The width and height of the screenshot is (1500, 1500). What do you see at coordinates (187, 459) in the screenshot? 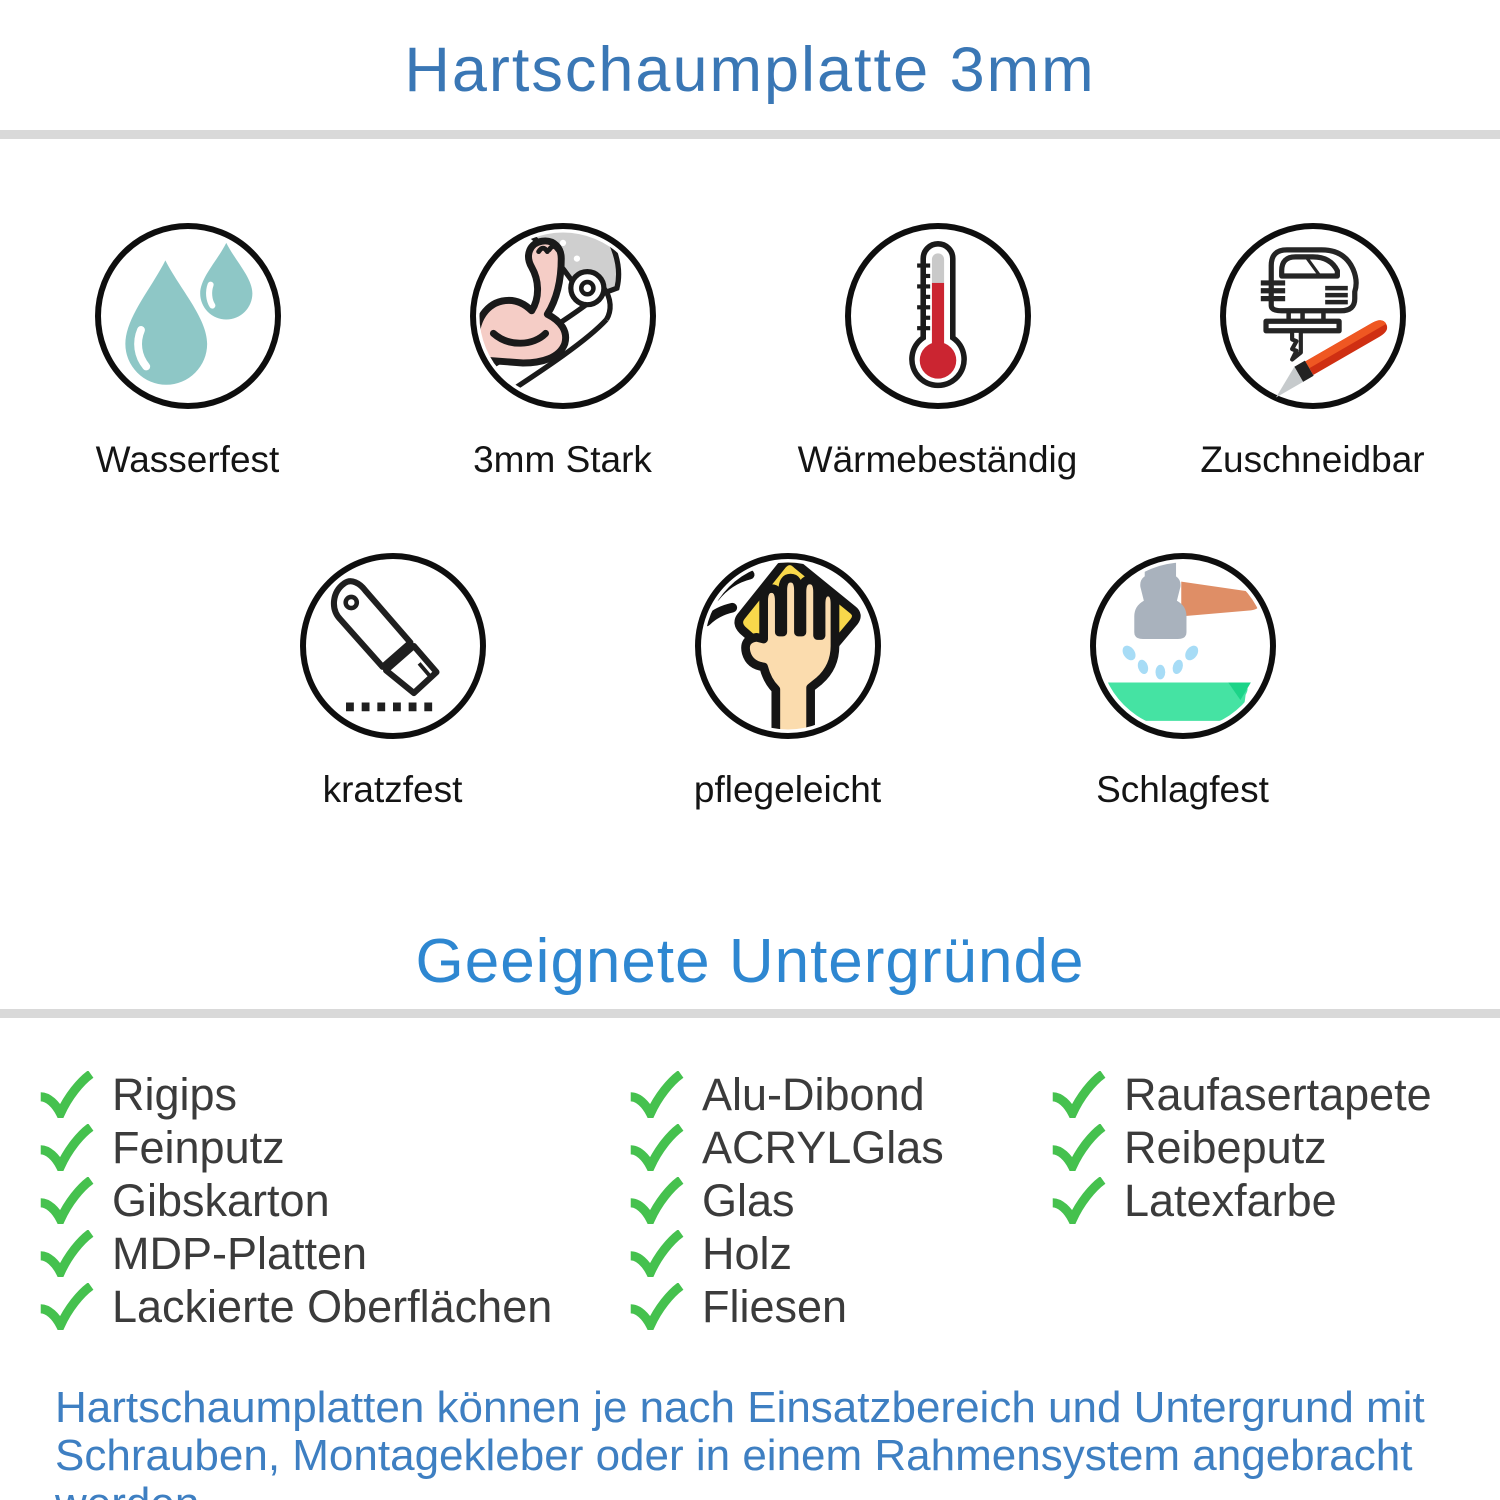
I see `feature-label: Wasserfest` at bounding box center [187, 459].